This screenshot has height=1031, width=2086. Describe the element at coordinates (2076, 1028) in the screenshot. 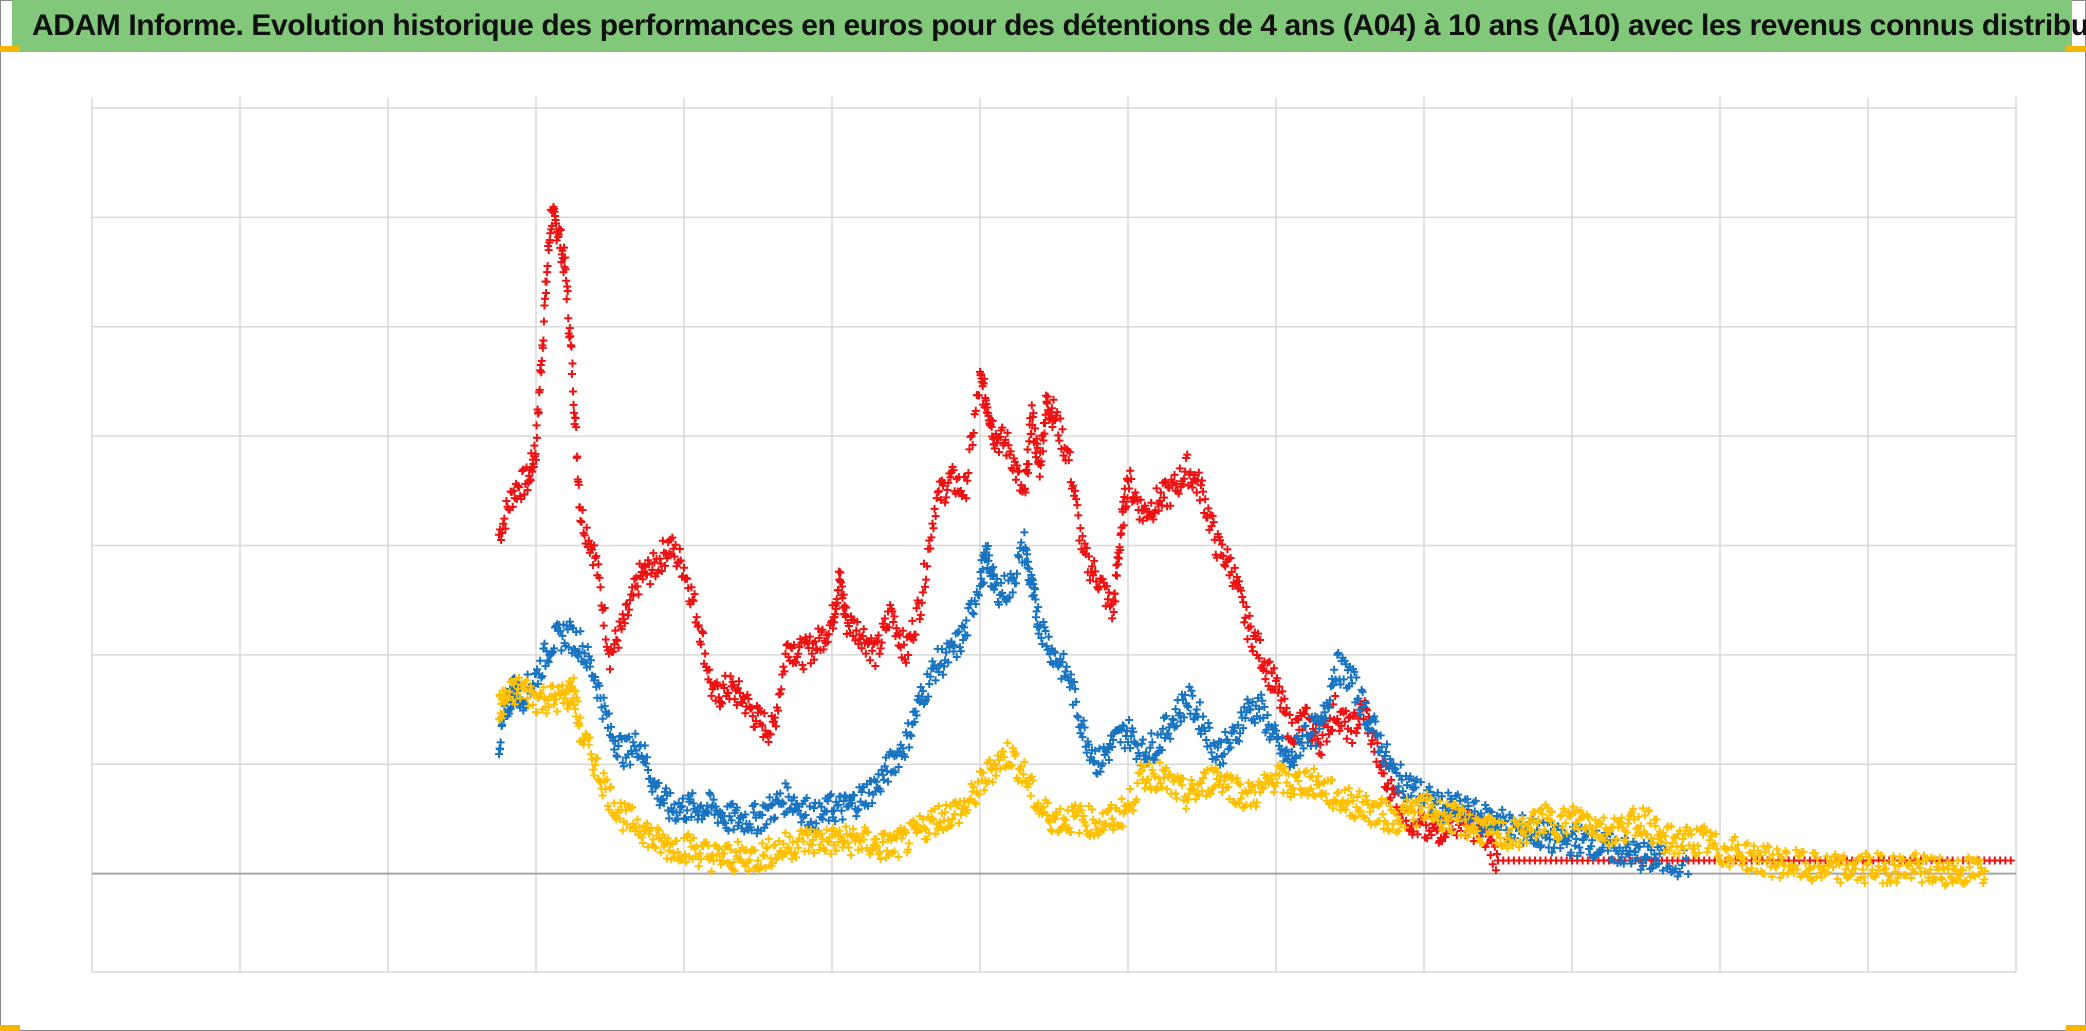

I see `corner-mark-bottom-right` at that location.